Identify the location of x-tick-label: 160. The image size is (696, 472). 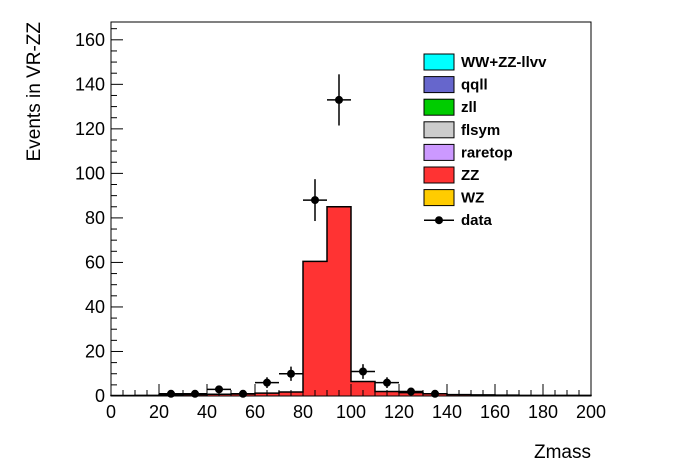
(495, 412).